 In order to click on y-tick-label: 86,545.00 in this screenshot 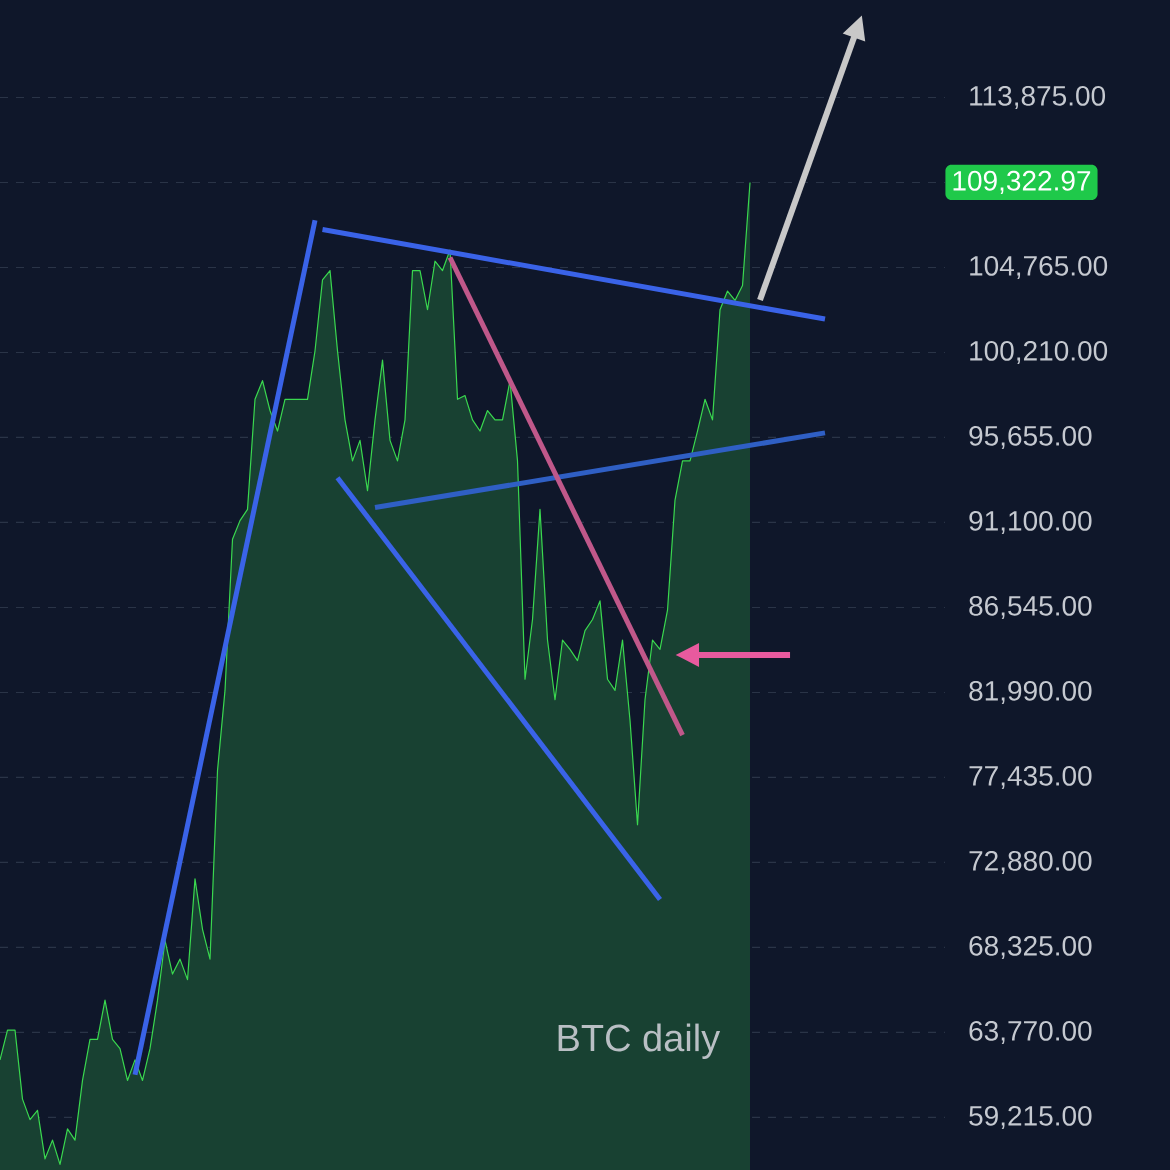, I will do `click(1030, 607)`.